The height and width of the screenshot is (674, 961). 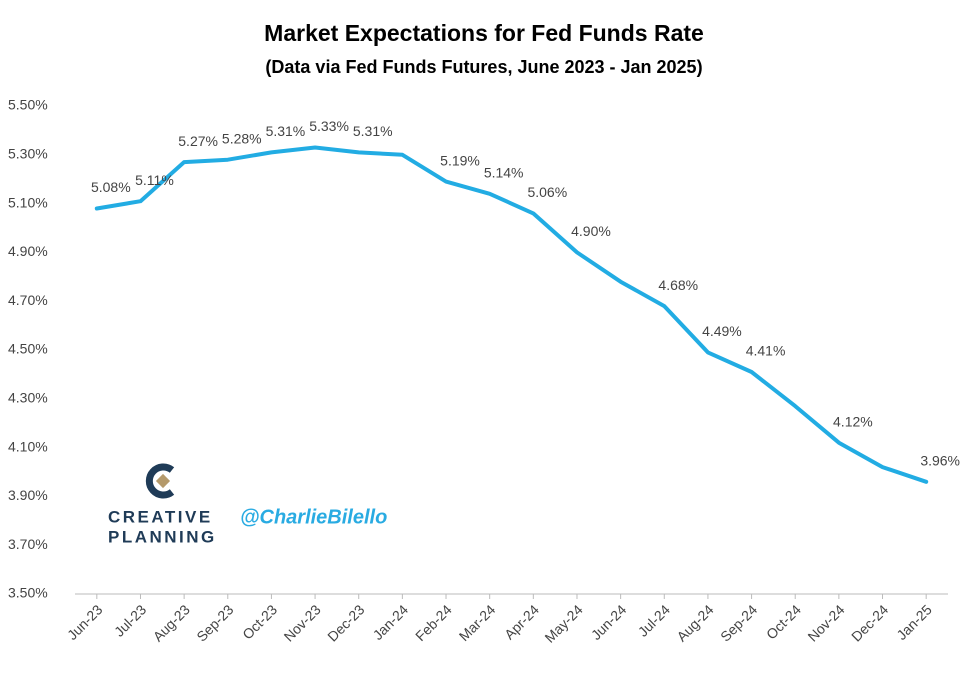 I want to click on x-tick-label: Jan-24, so click(x=391, y=622).